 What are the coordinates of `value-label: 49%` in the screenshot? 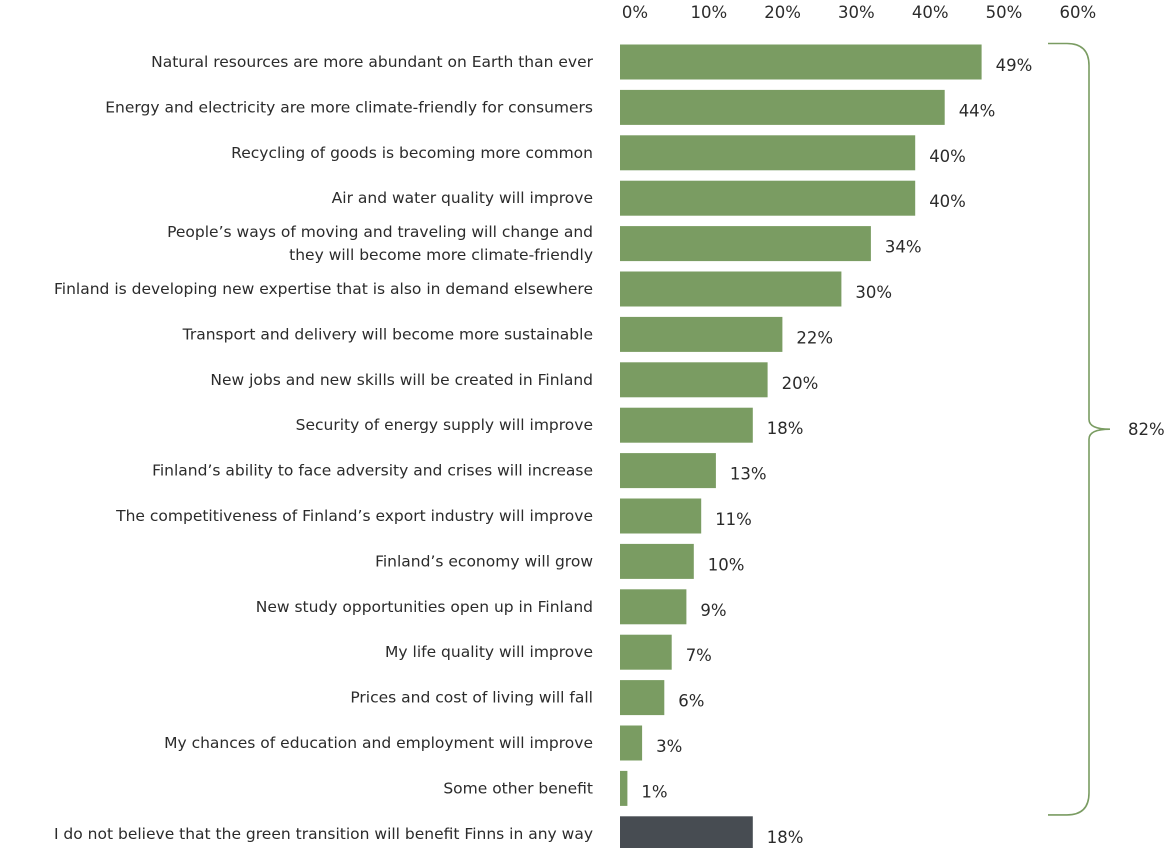 It's located at (1014, 65).